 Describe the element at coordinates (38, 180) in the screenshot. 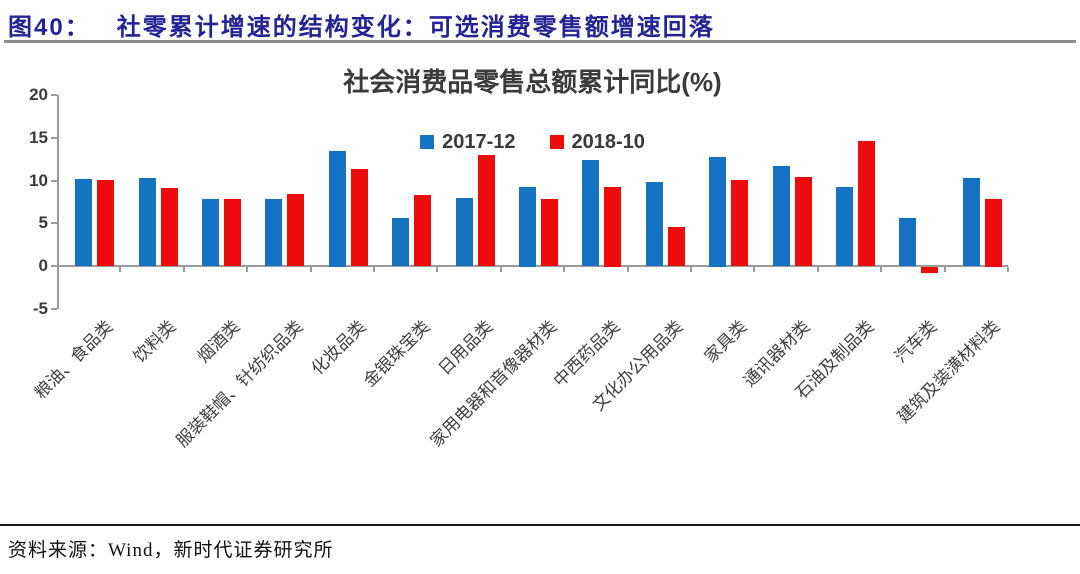

I see `y-tick-label: 10` at that location.